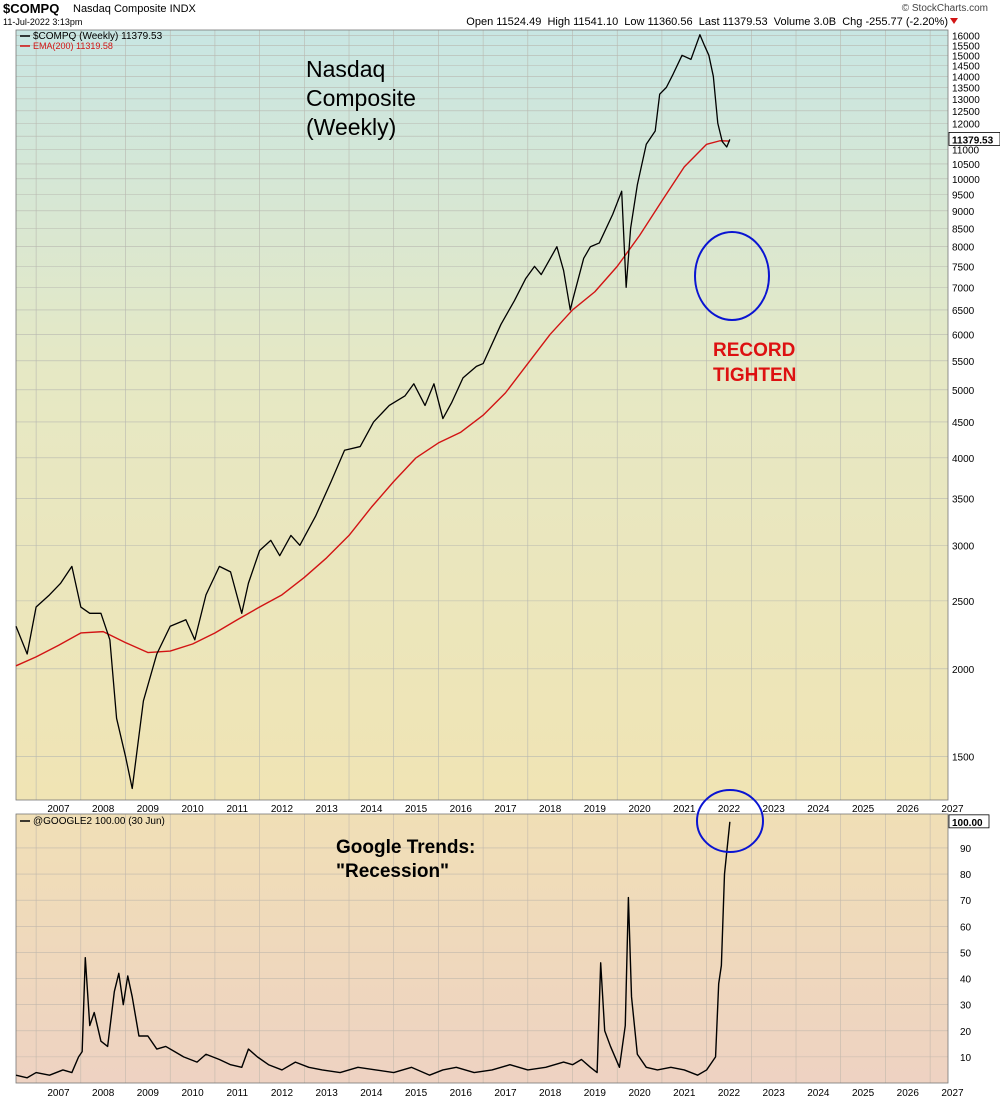 The image size is (1000, 1100). I want to click on price-last-value-box, so click(974, 139).